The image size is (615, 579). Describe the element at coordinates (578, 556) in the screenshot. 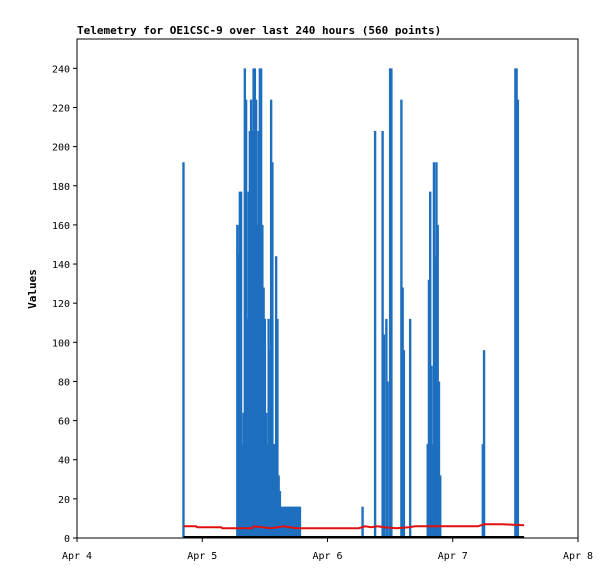

I see `x-tick-label: Apr 8` at that location.